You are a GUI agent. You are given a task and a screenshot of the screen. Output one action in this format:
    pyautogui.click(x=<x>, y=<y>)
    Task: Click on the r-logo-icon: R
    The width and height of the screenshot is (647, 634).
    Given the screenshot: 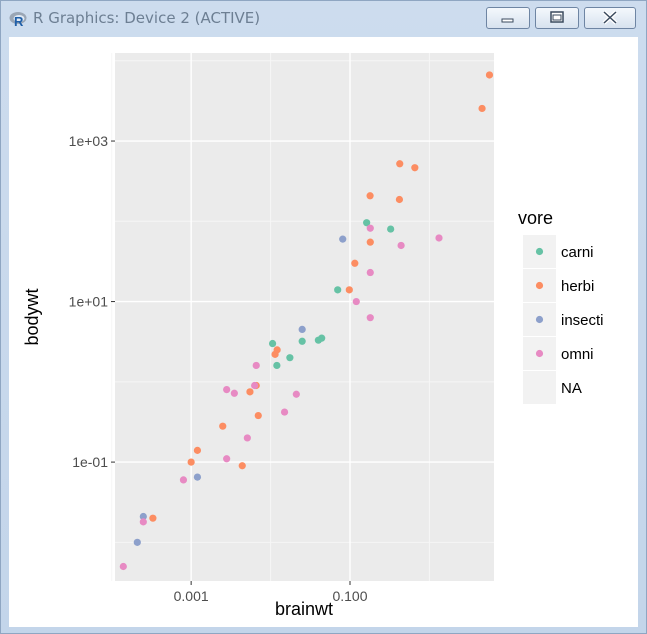 What is the action you would take?
    pyautogui.click(x=18, y=19)
    